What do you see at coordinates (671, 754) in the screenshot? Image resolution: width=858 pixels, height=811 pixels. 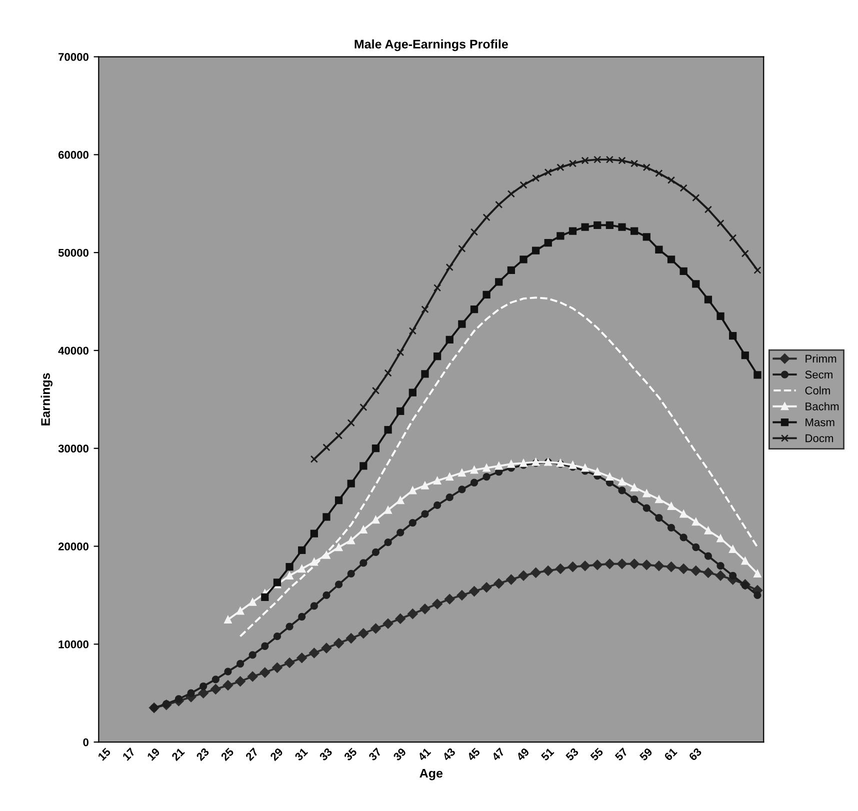 I see `x-tick-label: 61` at bounding box center [671, 754].